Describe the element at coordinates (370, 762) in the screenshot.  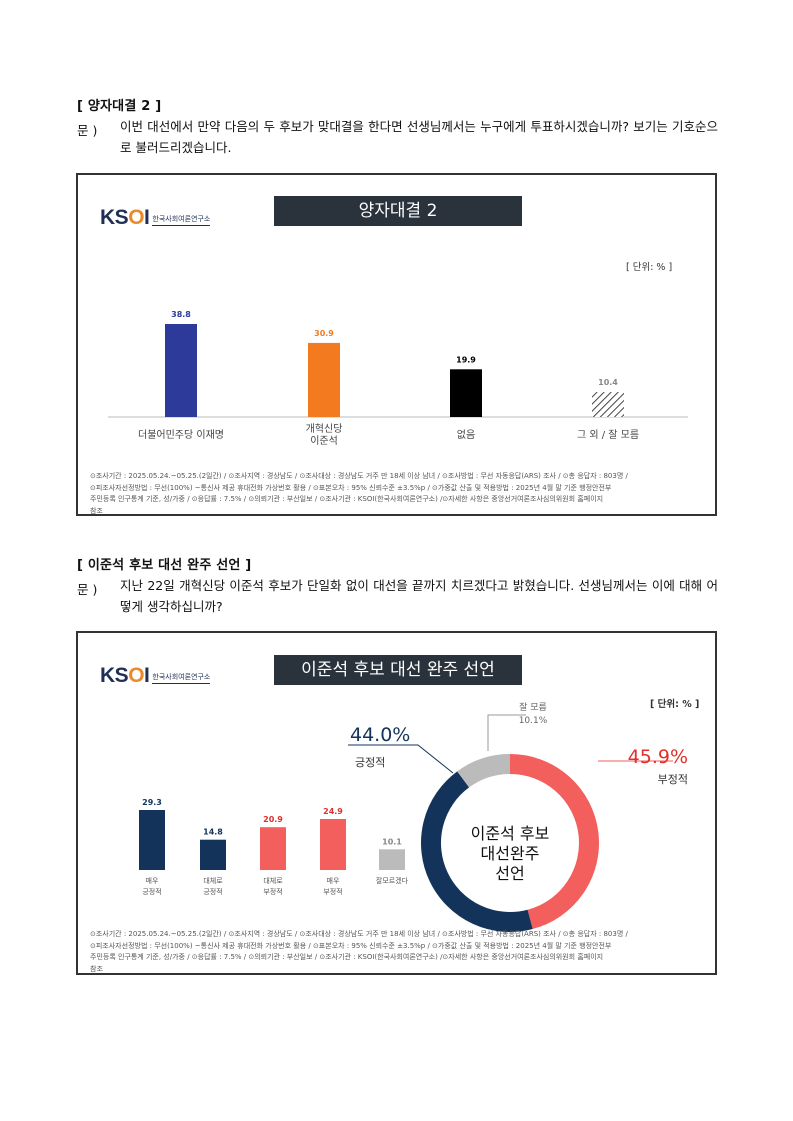
I see `positive-label: 긍정적` at that location.